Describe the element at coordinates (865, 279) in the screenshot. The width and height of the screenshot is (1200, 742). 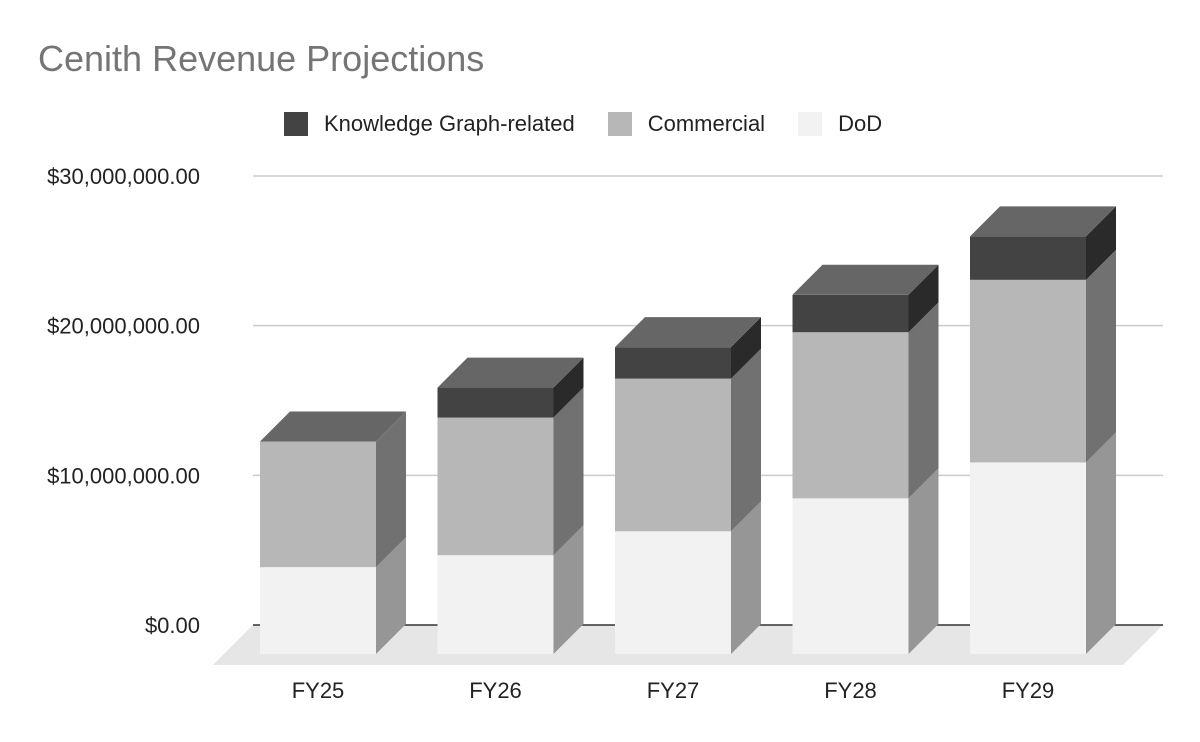
I see `bar-fy28-top` at that location.